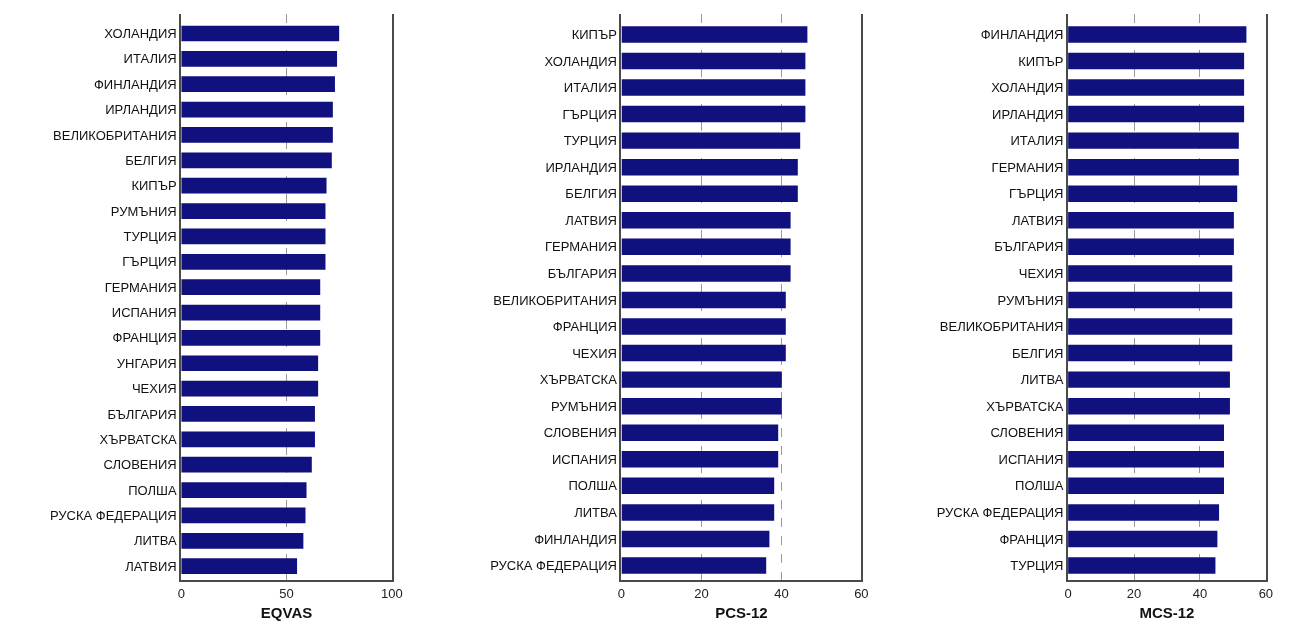  I want to click on x-tick-label: 50, so click(286, 593).